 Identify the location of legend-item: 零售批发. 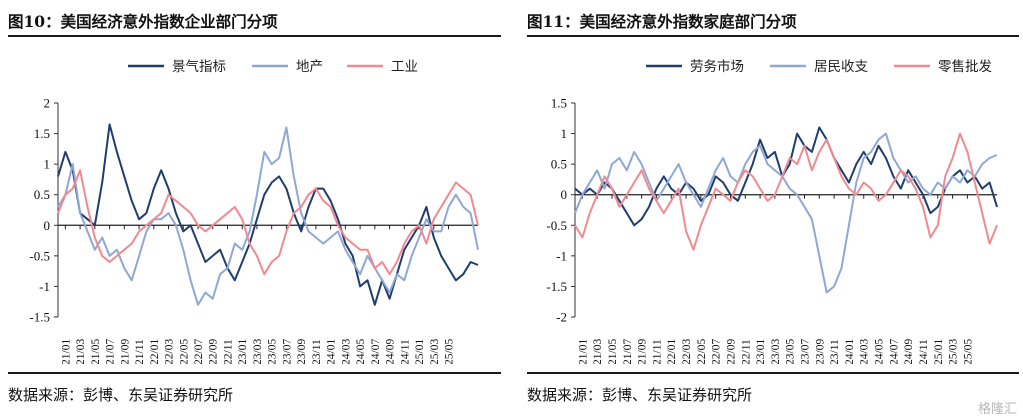
(943, 67).